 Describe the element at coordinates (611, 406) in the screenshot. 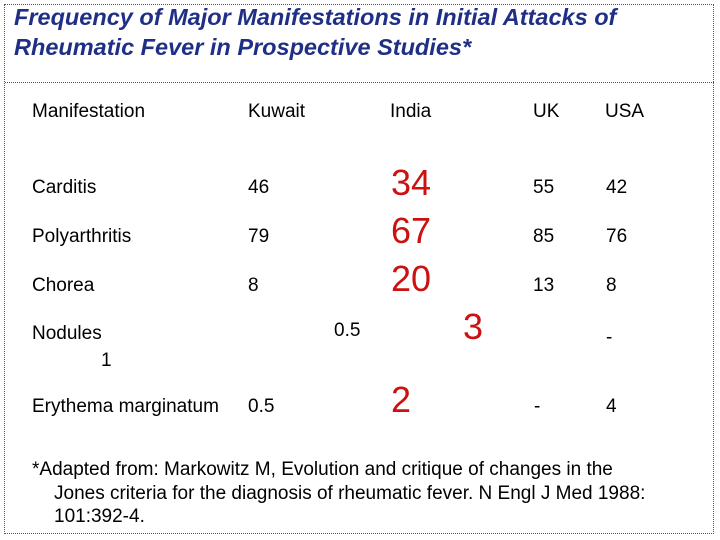

I see `row-erythema-usa: 4` at that location.